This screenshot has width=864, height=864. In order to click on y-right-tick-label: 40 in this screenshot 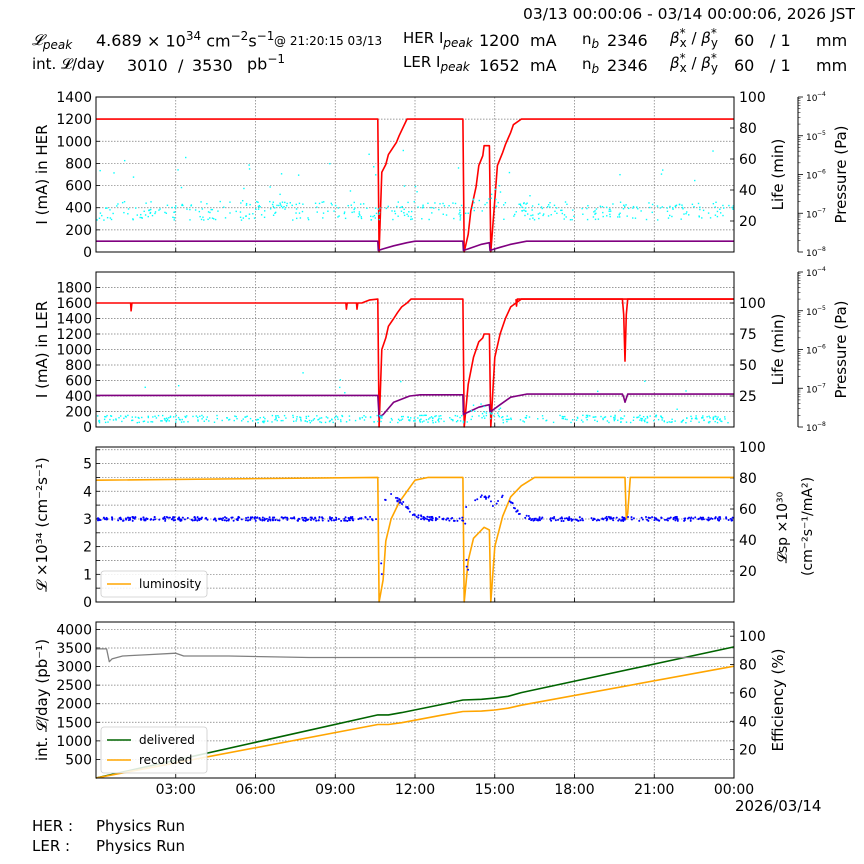, I will do `click(748, 191)`.